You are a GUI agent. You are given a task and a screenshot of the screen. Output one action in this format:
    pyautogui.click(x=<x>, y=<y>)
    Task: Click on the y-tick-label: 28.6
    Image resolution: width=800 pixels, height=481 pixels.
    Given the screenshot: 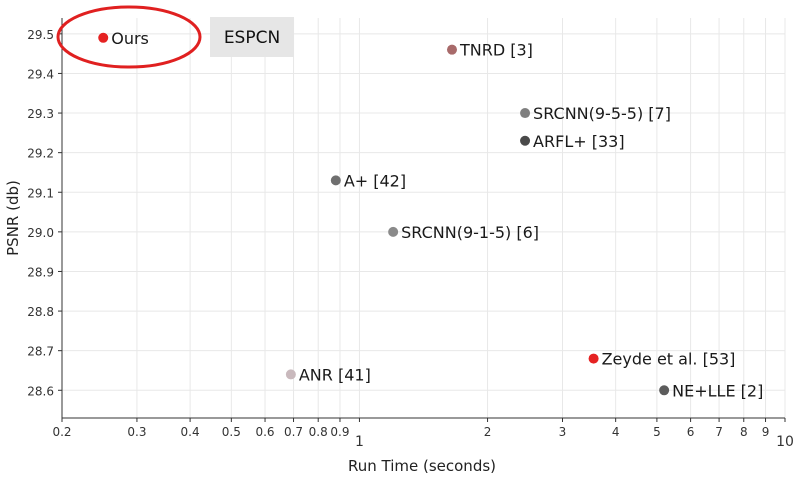 What is the action you would take?
    pyautogui.click(x=40, y=391)
    